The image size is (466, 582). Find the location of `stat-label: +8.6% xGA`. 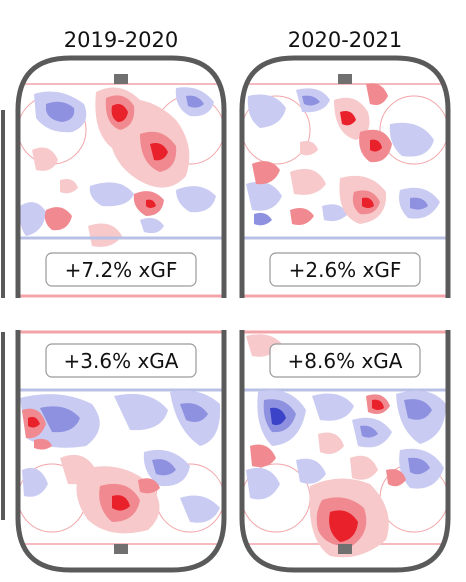

stat-label: +8.6% xGA is located at coordinates (345, 361).